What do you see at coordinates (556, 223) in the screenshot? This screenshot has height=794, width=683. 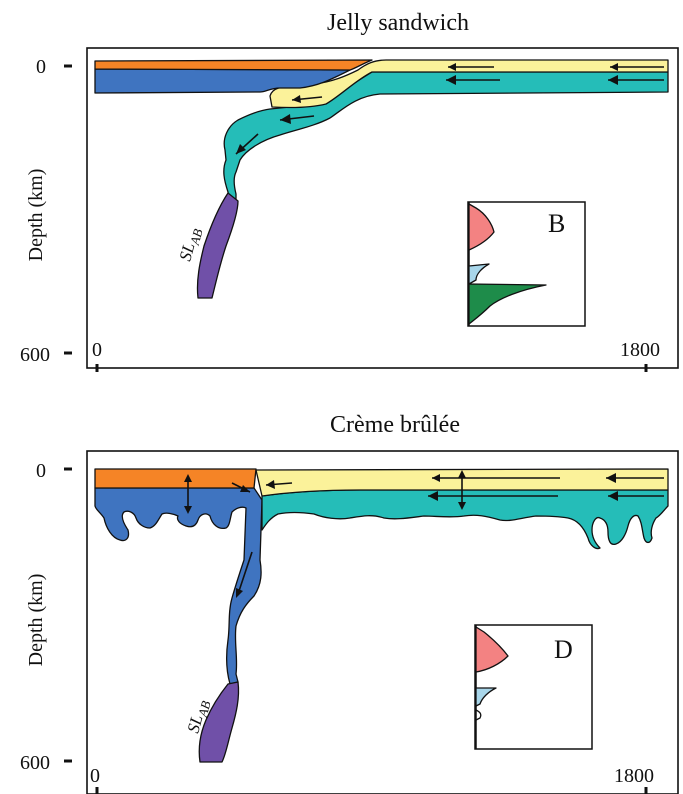 I see `inset-letter: B` at bounding box center [556, 223].